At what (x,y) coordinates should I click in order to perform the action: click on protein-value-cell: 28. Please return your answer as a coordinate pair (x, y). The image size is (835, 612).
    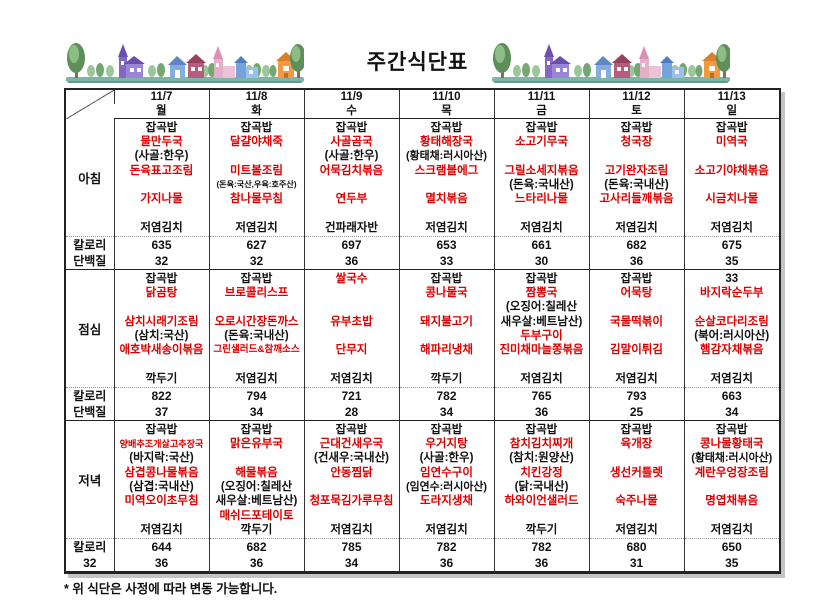
    Looking at the image, I should click on (351, 412).